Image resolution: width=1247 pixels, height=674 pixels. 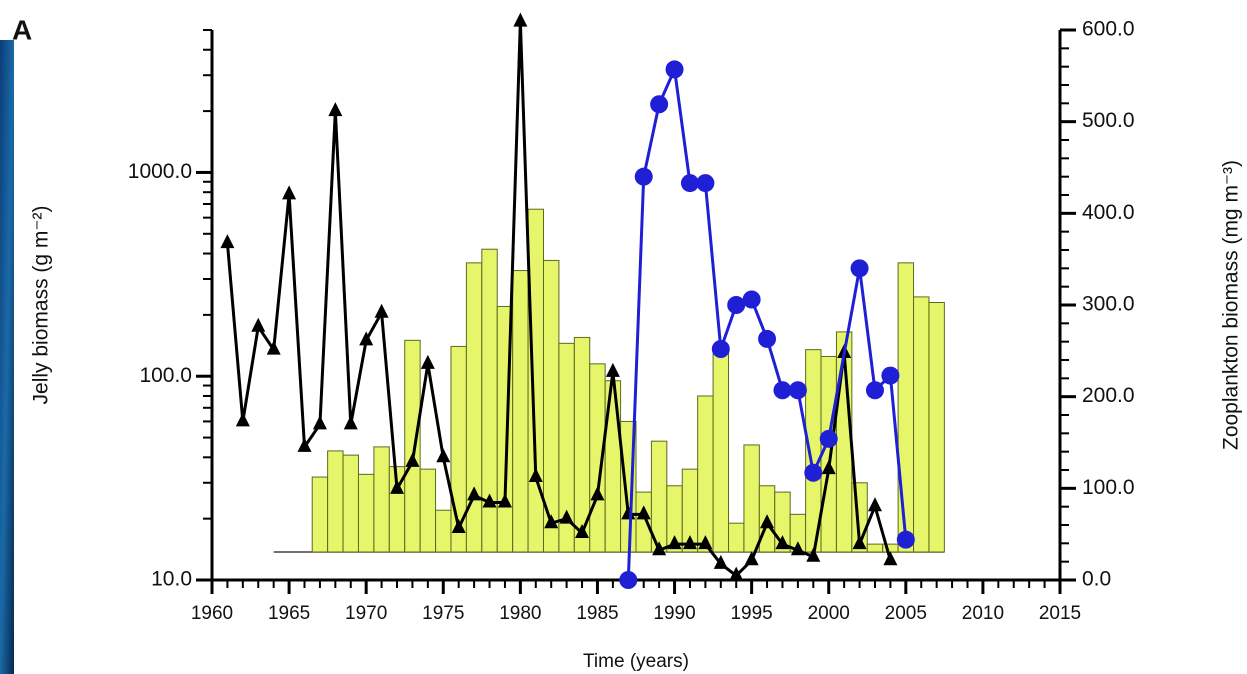 What do you see at coordinates (829, 613) in the screenshot?
I see `x-tick-label: 2000` at bounding box center [829, 613].